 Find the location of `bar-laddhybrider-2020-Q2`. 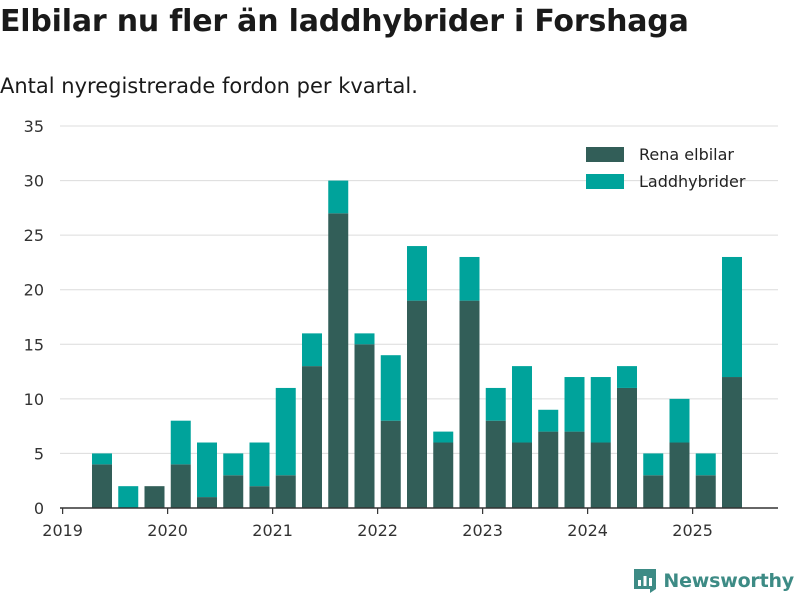

bar-laddhybrider-2020-Q2 is located at coordinates (207, 470).